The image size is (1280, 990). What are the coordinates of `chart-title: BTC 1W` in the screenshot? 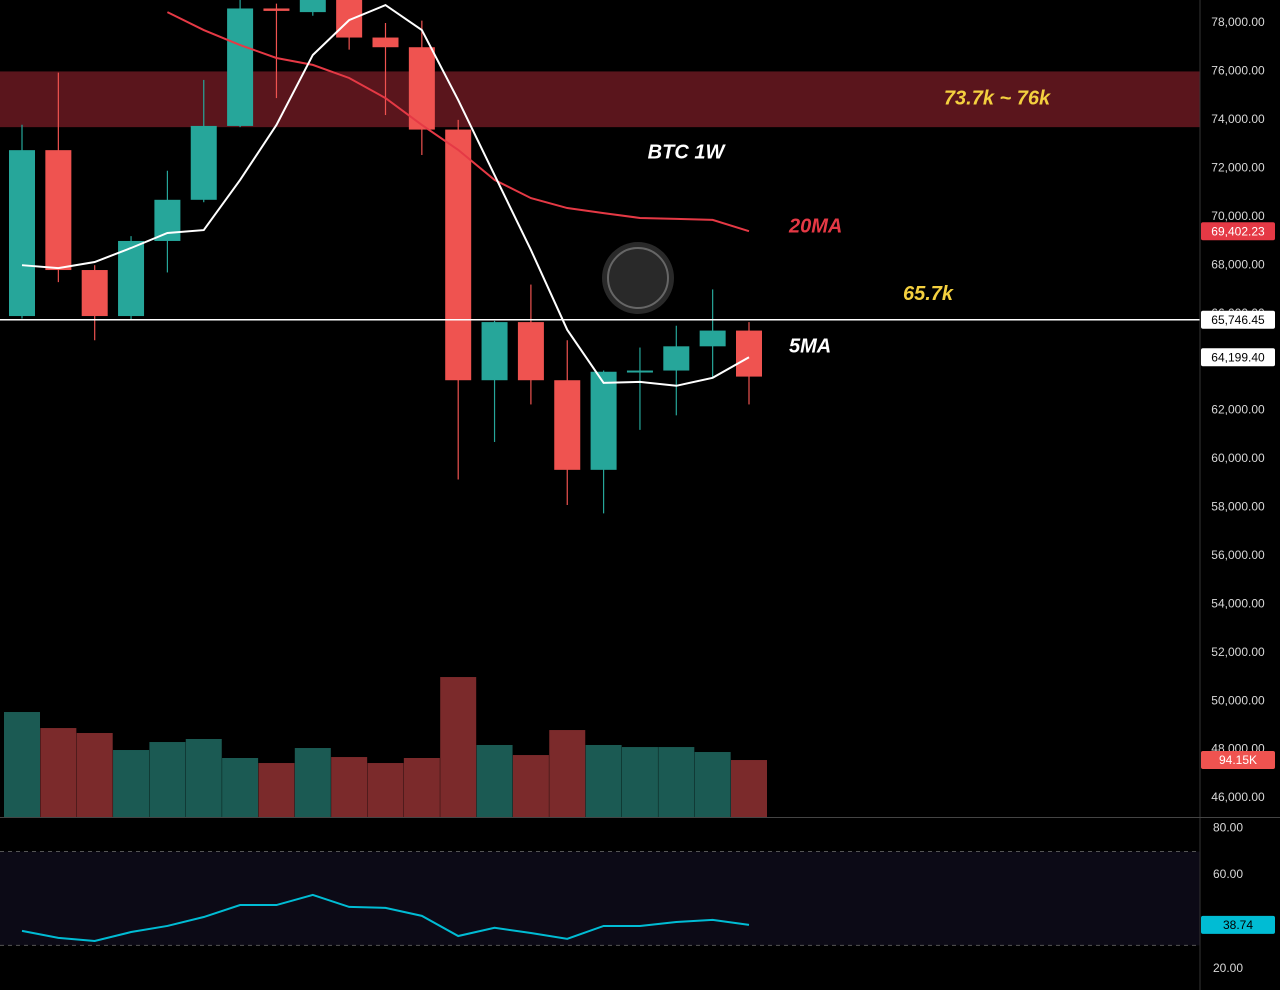 It's located at (687, 152).